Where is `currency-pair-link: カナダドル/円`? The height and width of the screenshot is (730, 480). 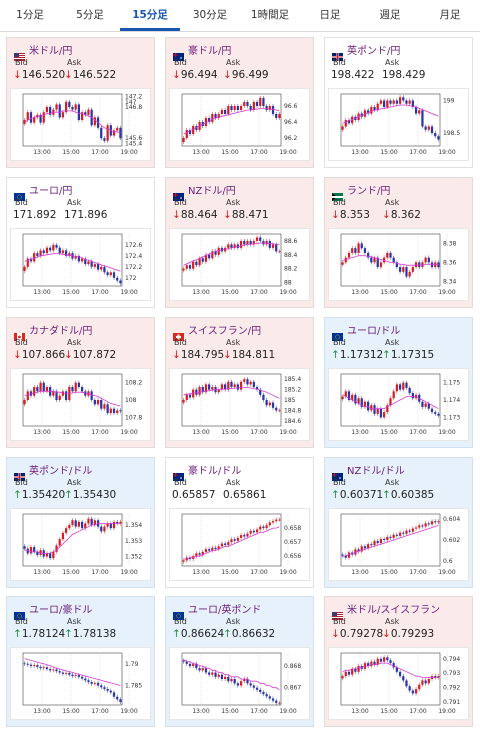
currency-pair-link: カナダドル/円 is located at coordinates (61, 331).